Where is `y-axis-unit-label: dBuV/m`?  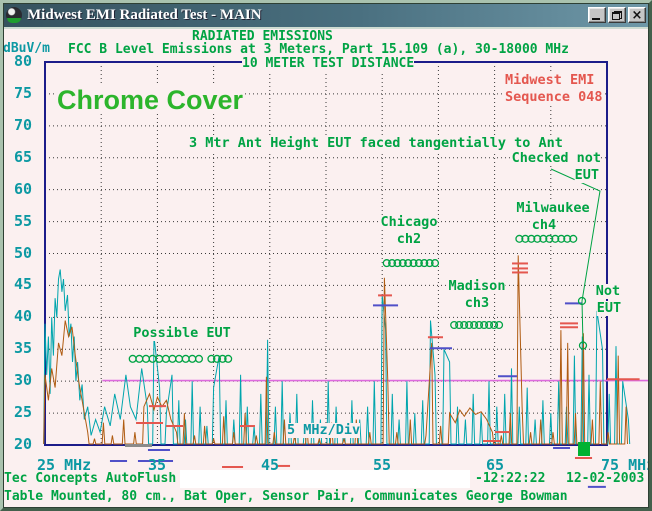
y-axis-unit-label: dBuV/m is located at coordinates (26, 48).